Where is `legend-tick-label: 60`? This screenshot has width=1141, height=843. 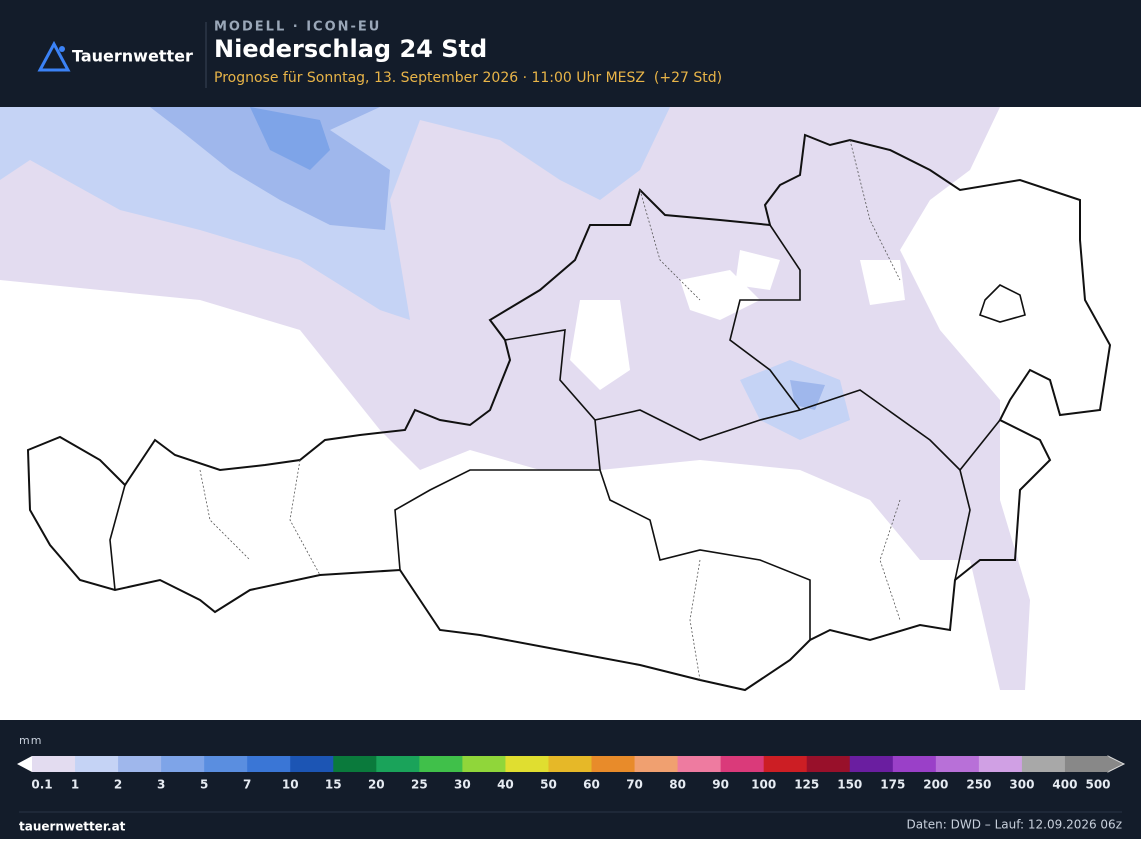 legend-tick-label: 60 is located at coordinates (591, 785).